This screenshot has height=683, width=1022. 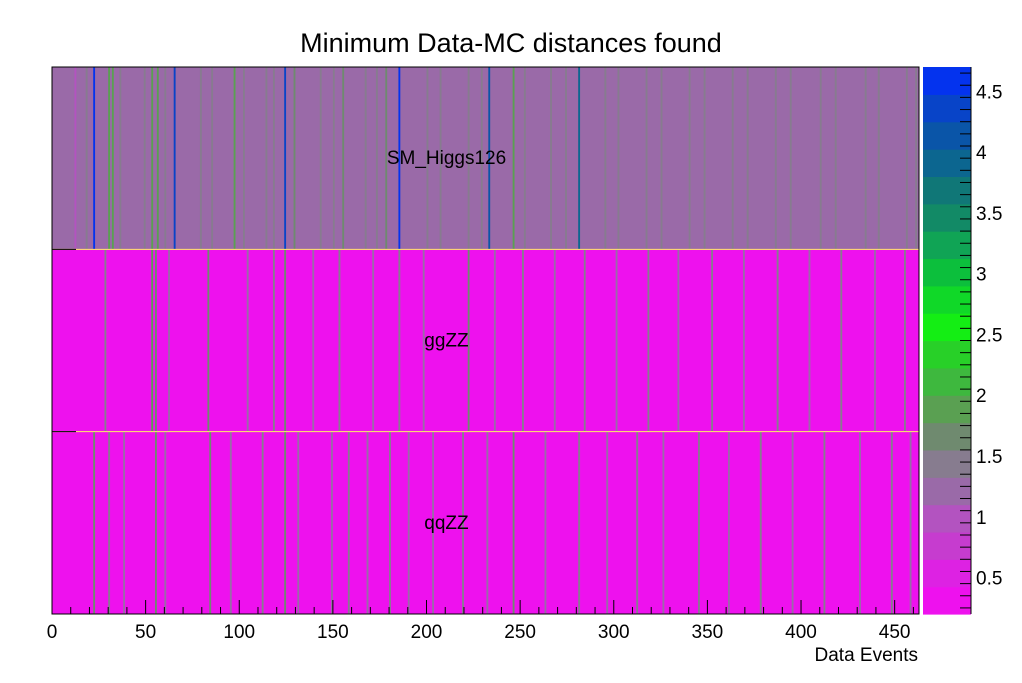 What do you see at coordinates (989, 214) in the screenshot?
I see `colorbar-tick-label: 3.5` at bounding box center [989, 214].